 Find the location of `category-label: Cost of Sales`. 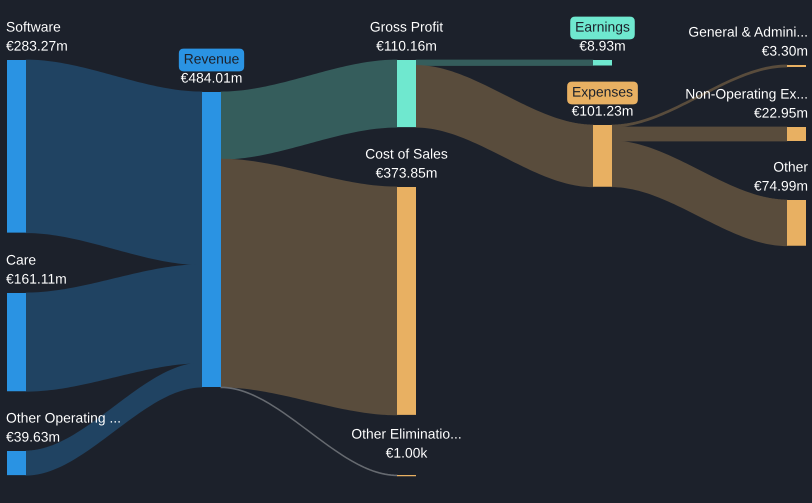

category-label: Cost of Sales is located at coordinates (407, 153).